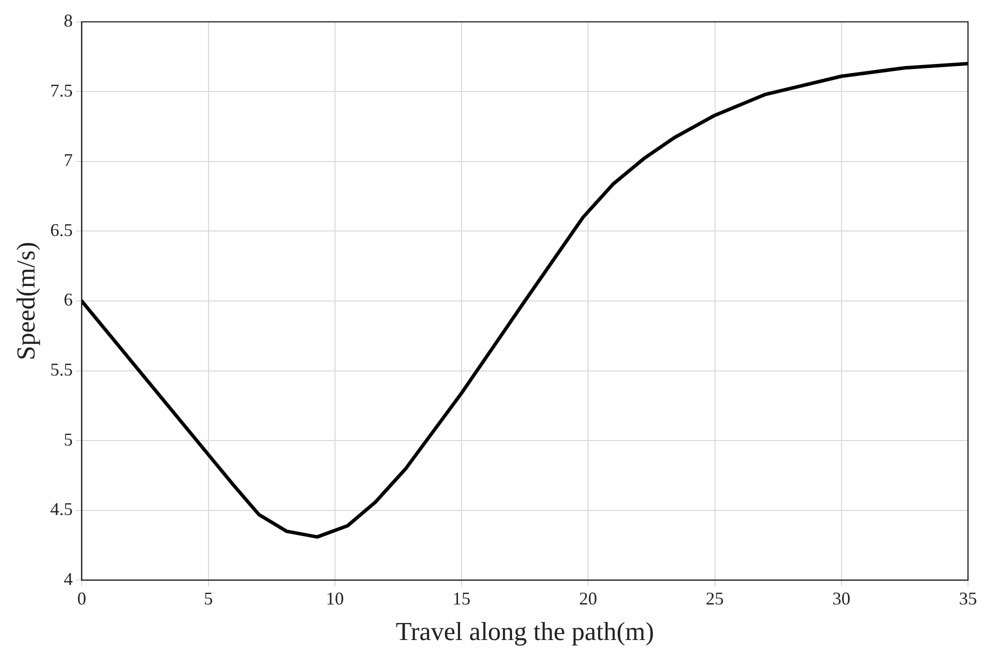 Image resolution: width=998 pixels, height=664 pixels. Describe the element at coordinates (335, 598) in the screenshot. I see `x-tick-label: 10` at that location.